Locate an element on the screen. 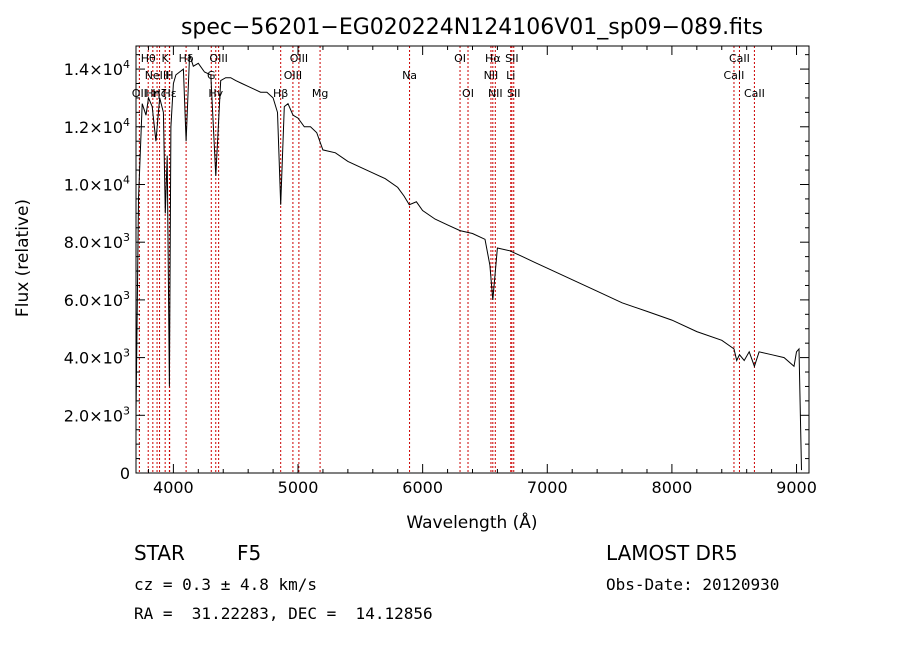  y-tick-label: 2.0×10³ is located at coordinates (97, 414).